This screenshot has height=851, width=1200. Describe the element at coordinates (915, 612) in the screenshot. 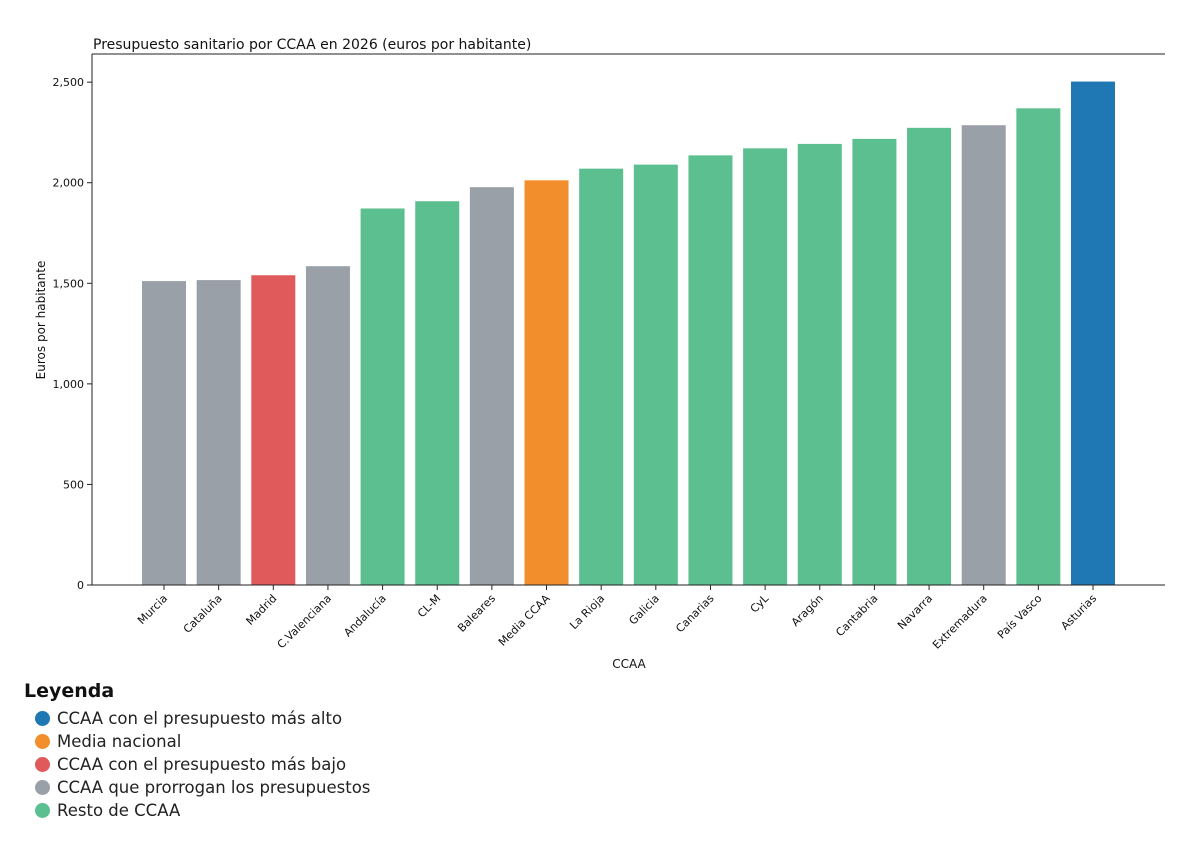

I see `x-tick-label: Navarra` at that location.